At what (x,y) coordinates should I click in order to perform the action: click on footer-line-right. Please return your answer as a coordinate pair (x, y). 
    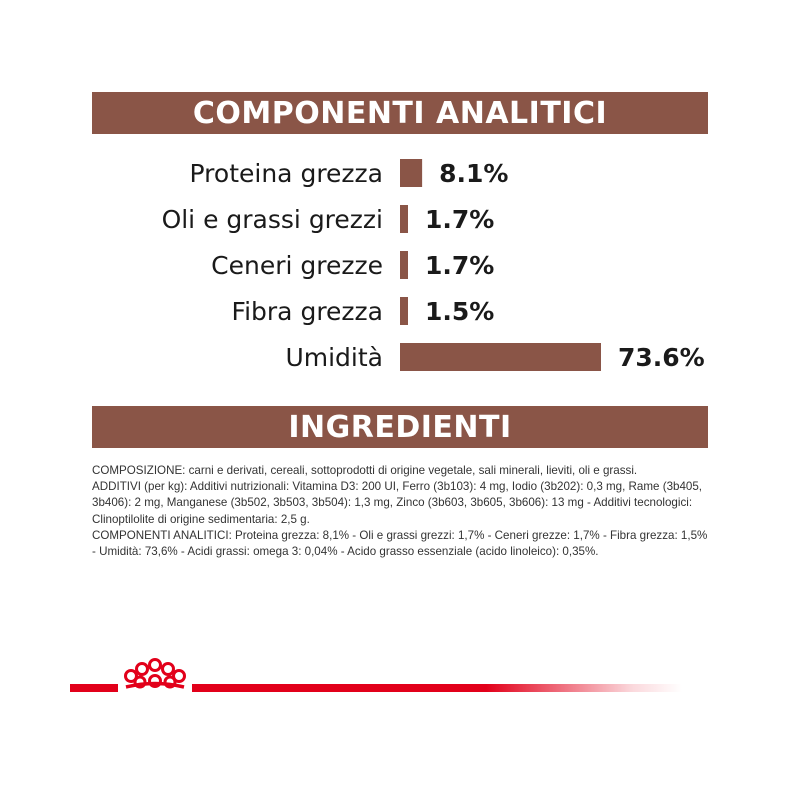
    Looking at the image, I should click on (437, 688).